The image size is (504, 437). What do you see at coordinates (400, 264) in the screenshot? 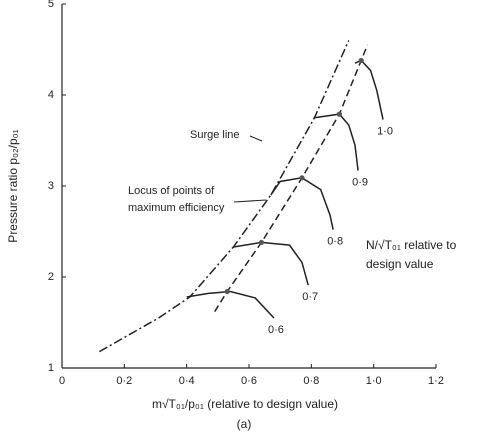
I see `annotation: design value` at bounding box center [400, 264].